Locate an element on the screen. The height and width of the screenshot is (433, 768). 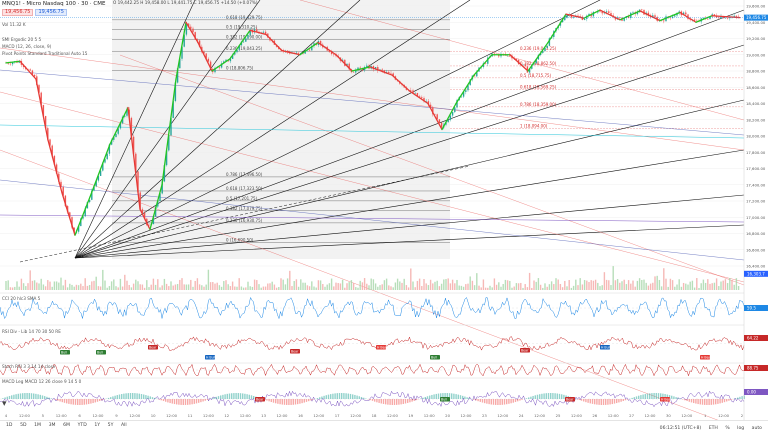
range-all: All is located at coordinates (124, 426).